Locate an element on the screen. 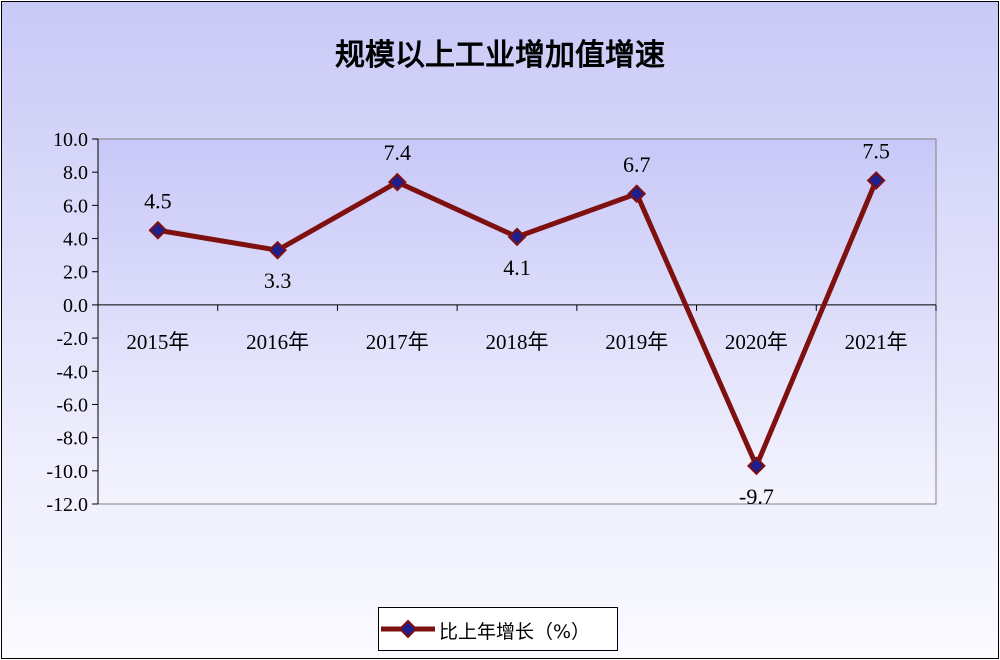 This screenshot has width=1000, height=660. y-tick-label: 6.0 is located at coordinates (75, 206).